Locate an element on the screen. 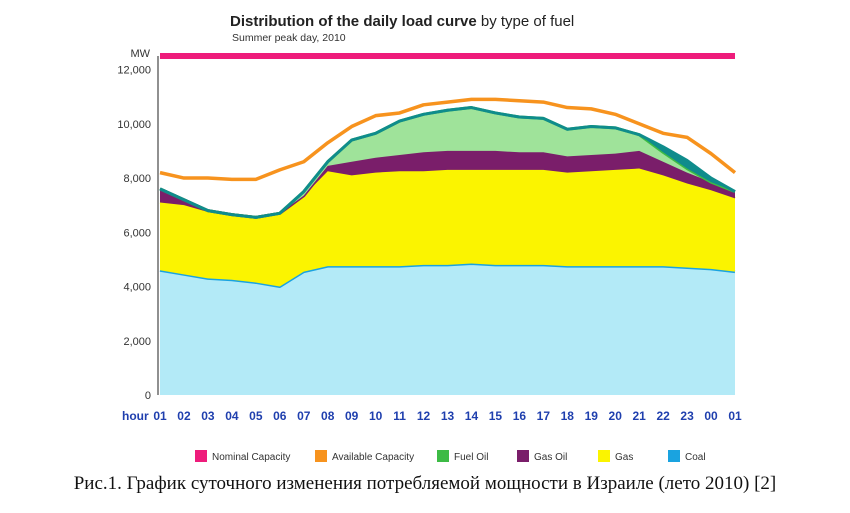 This screenshot has height=513, width=850. x-tick-label: 12 is located at coordinates (424, 416).